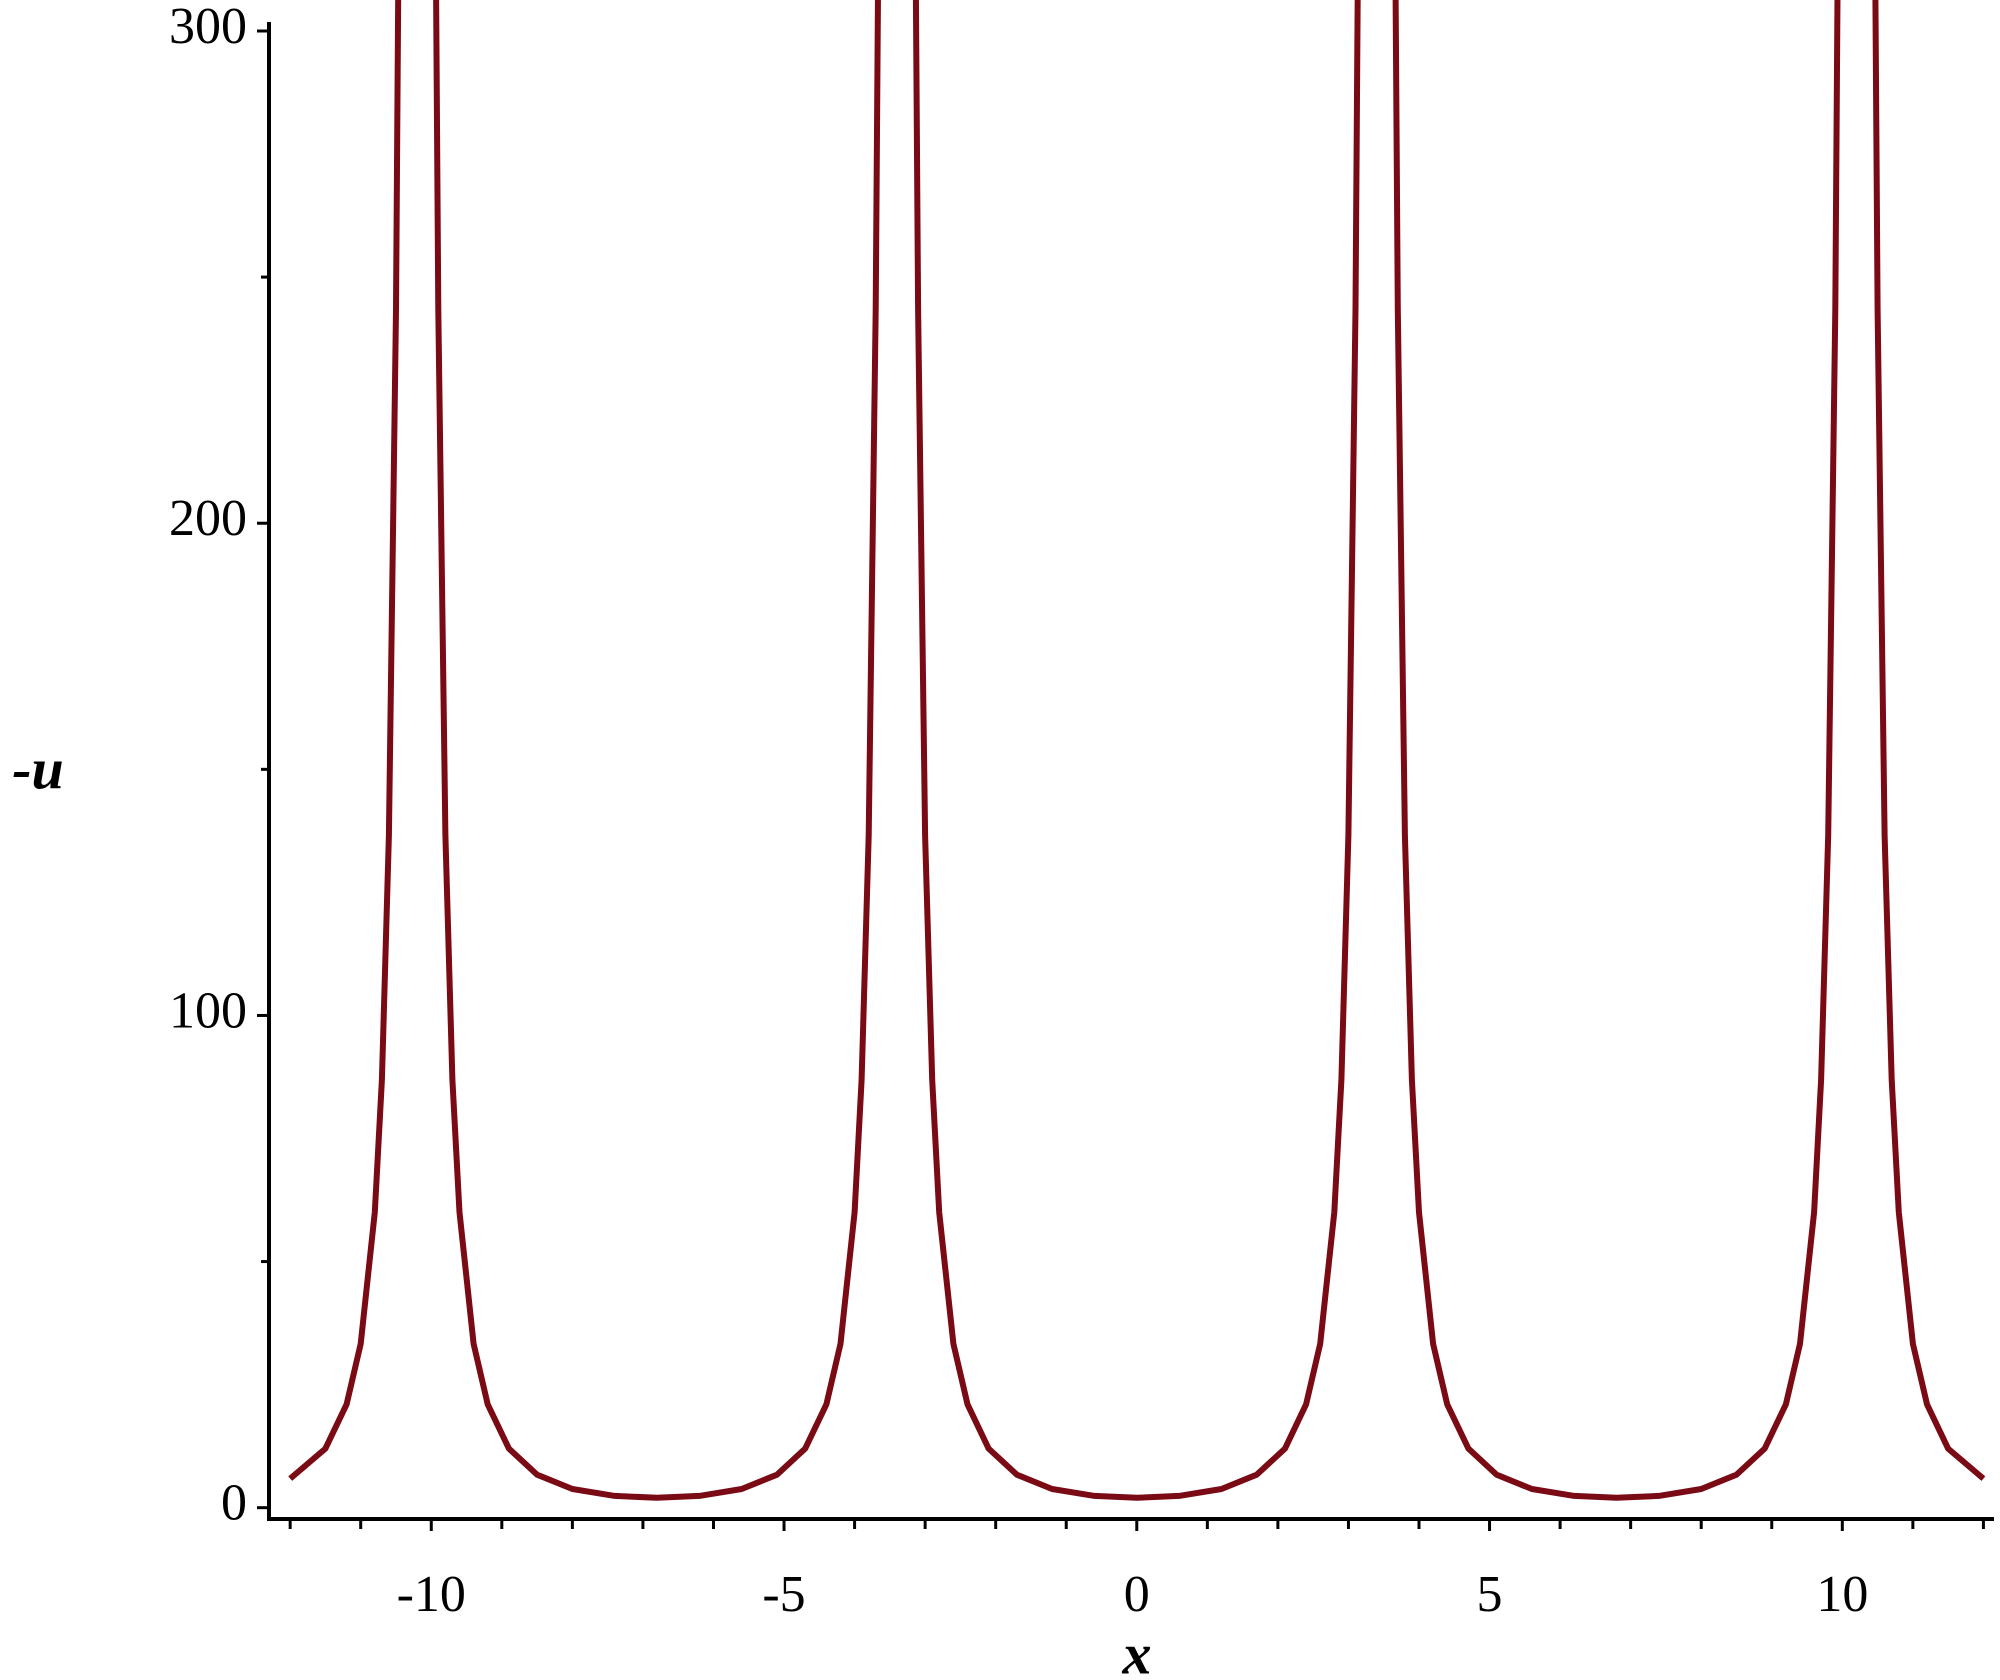 This screenshot has height=1680, width=2000. What do you see at coordinates (783, 1594) in the screenshot?
I see `x-tick-label: -5` at bounding box center [783, 1594].